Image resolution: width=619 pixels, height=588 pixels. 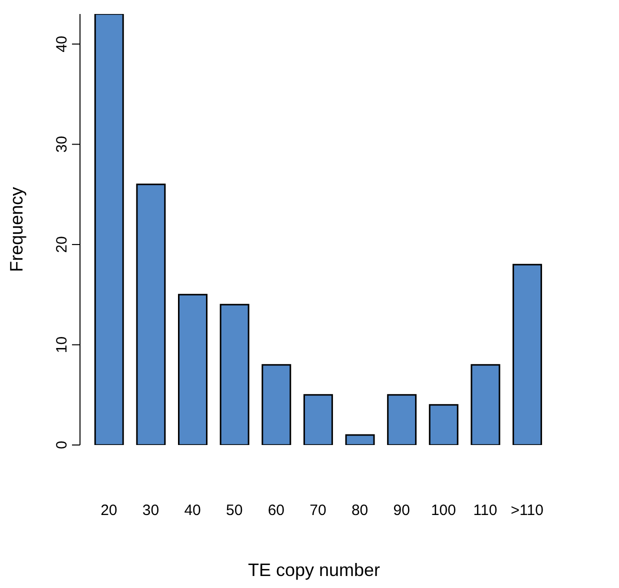 What do you see at coordinates (192, 510) in the screenshot?
I see `x-tick-label: 40` at bounding box center [192, 510].